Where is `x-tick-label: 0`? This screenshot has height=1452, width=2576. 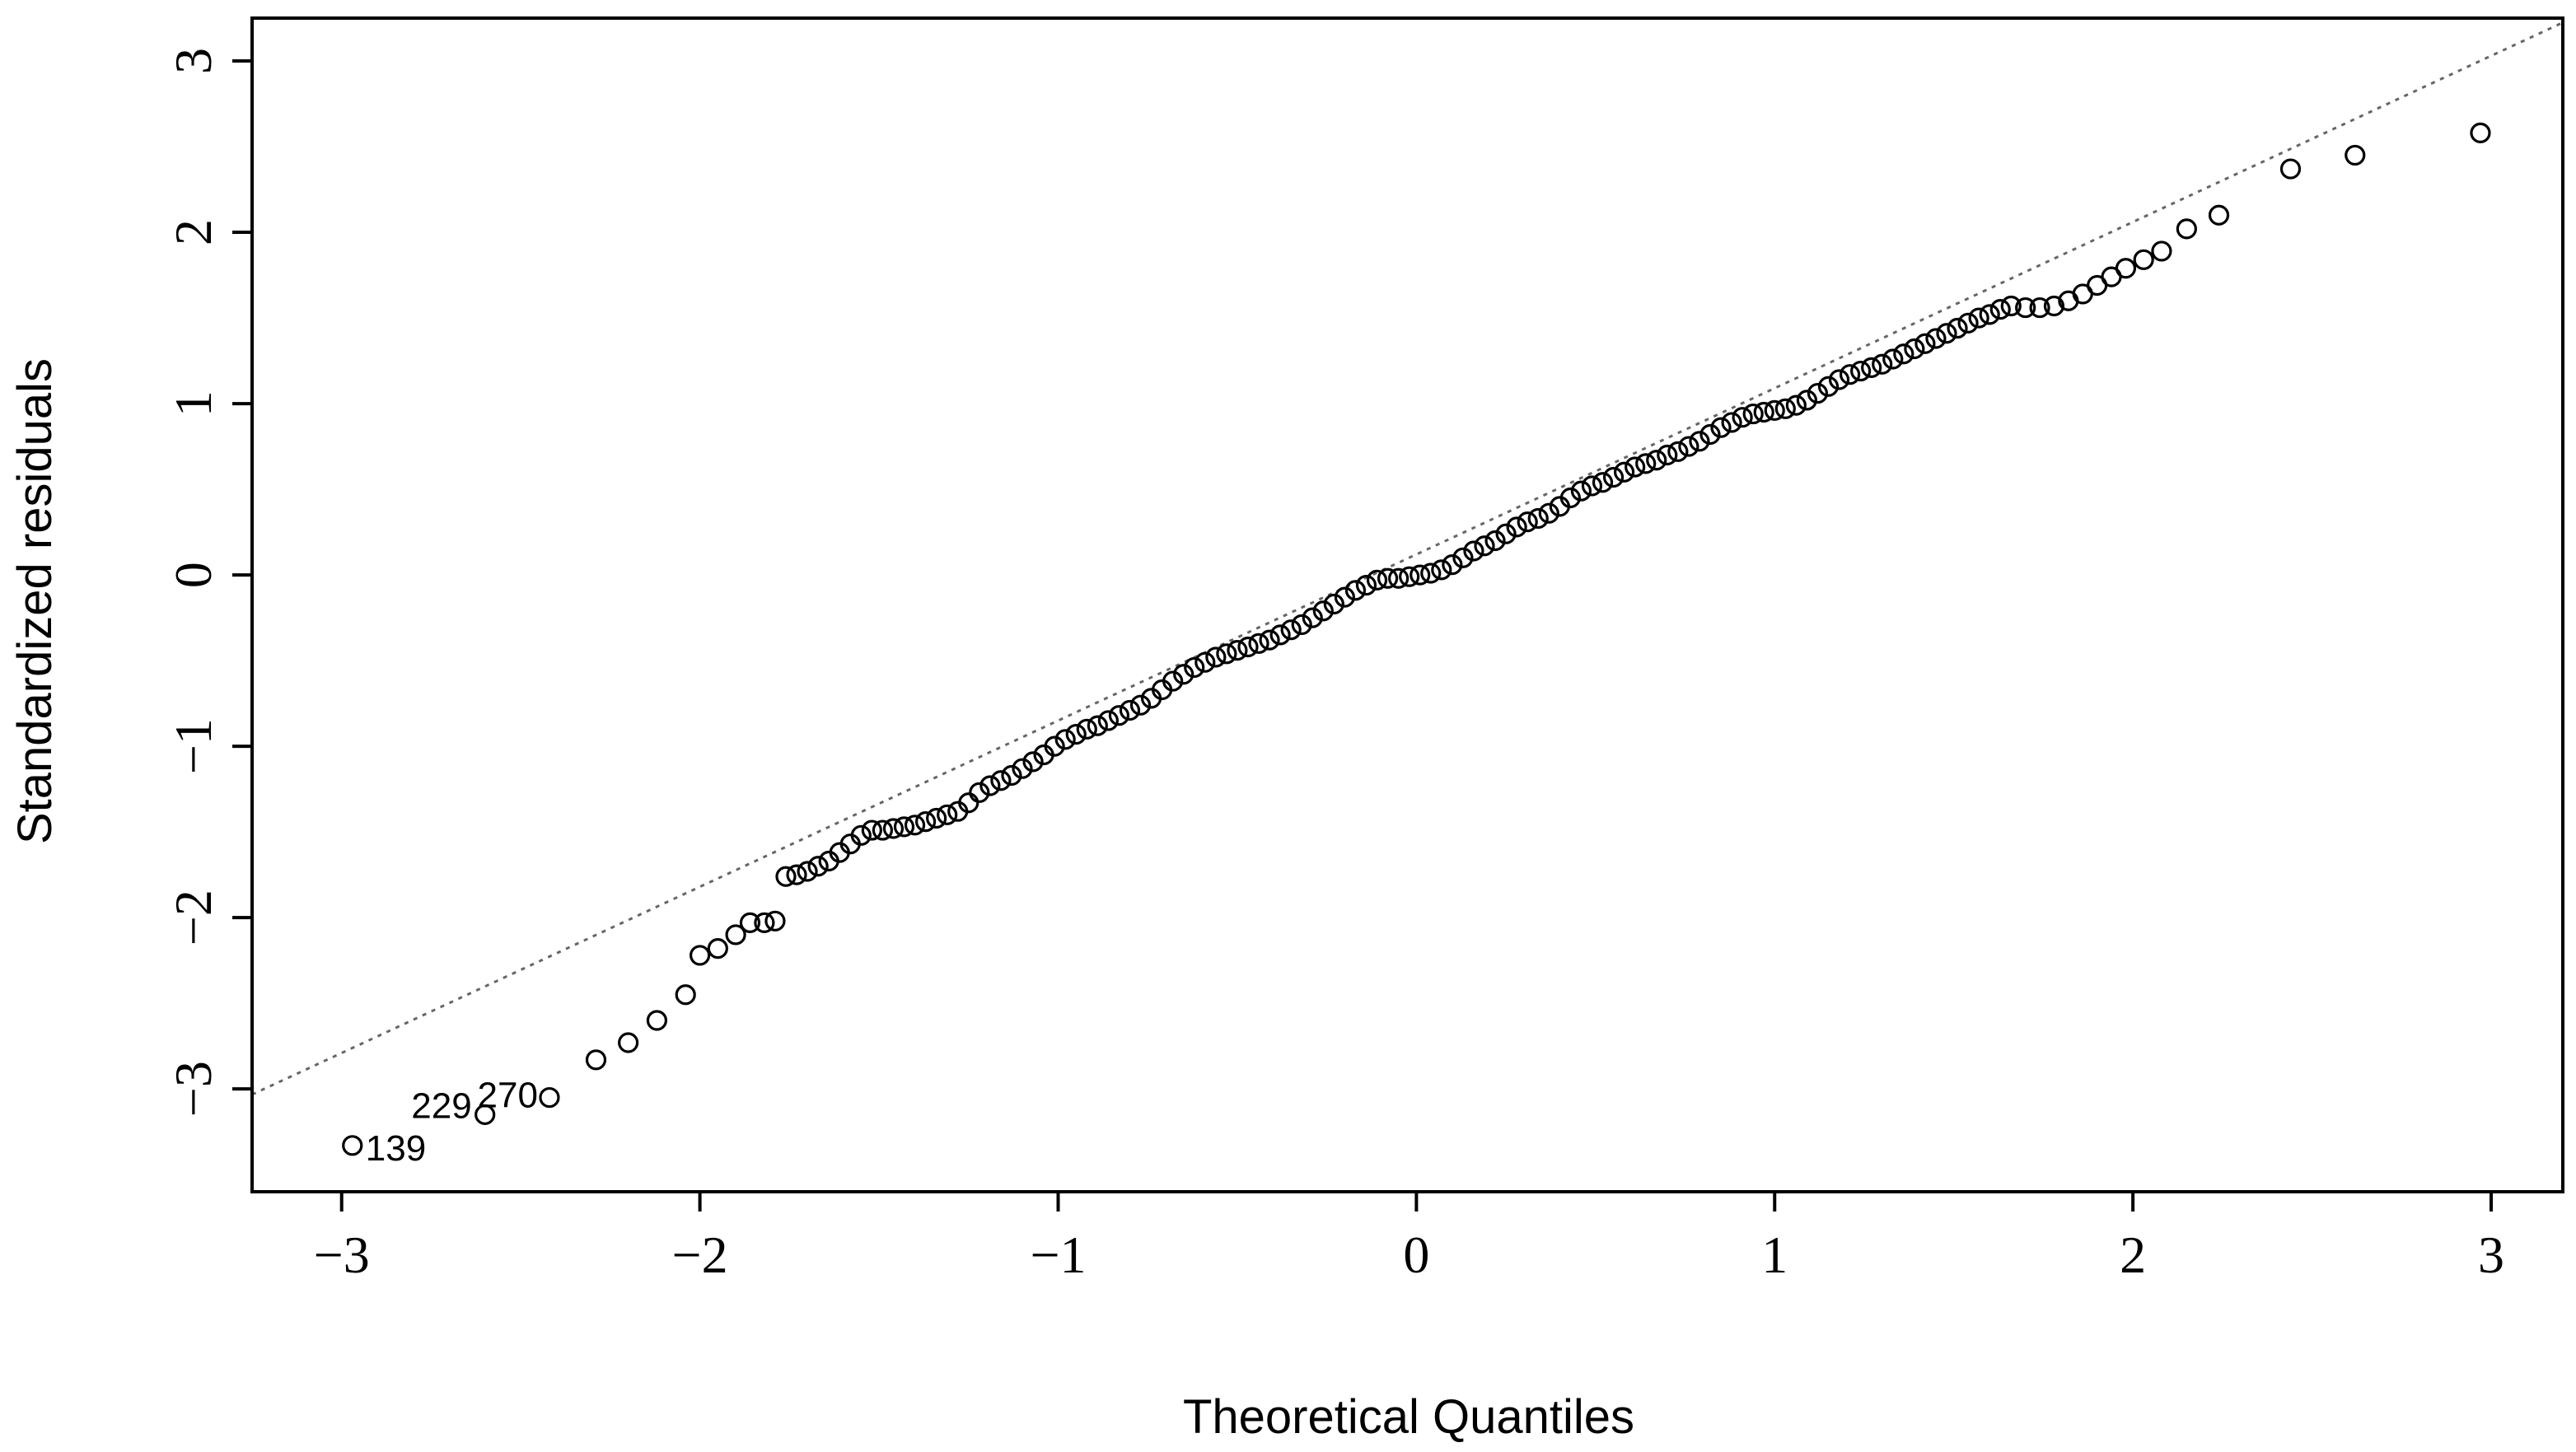
x-tick-label: 0 is located at coordinates (1416, 1255).